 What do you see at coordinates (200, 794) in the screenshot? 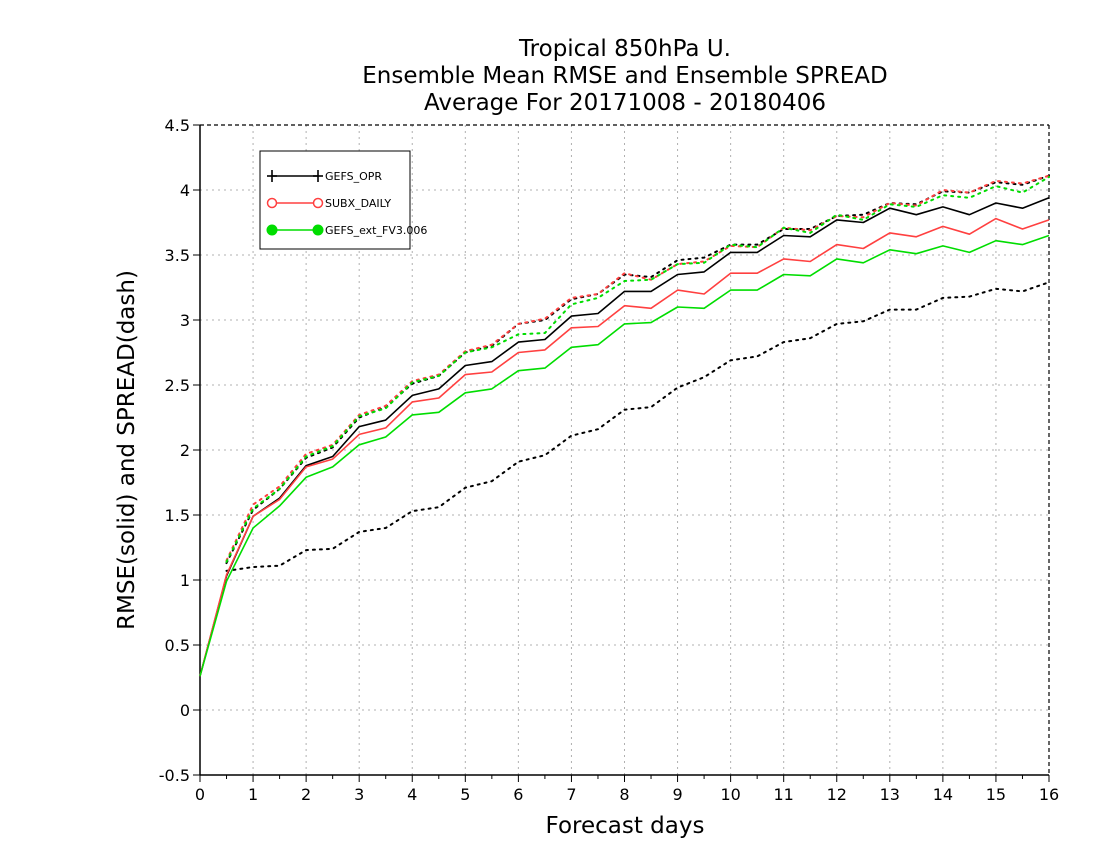
I see `x-tick-label: 0` at bounding box center [200, 794].